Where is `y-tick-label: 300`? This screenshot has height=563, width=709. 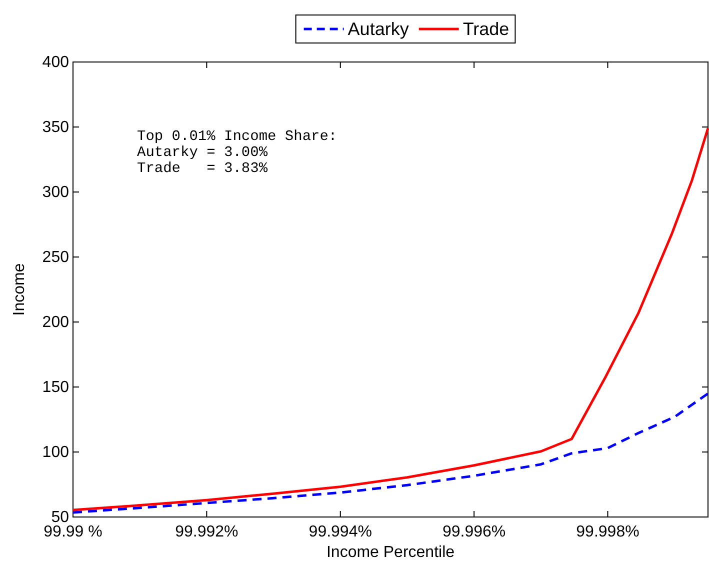
y-tick-label: 300 is located at coordinates (56, 193).